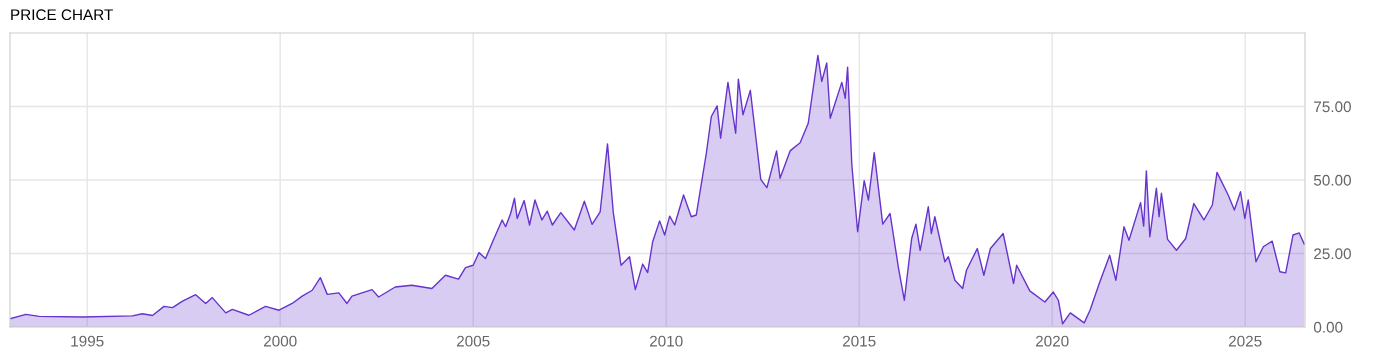 The width and height of the screenshot is (1400, 357). Describe the element at coordinates (473, 341) in the screenshot. I see `x-tick-label: 2005` at that location.